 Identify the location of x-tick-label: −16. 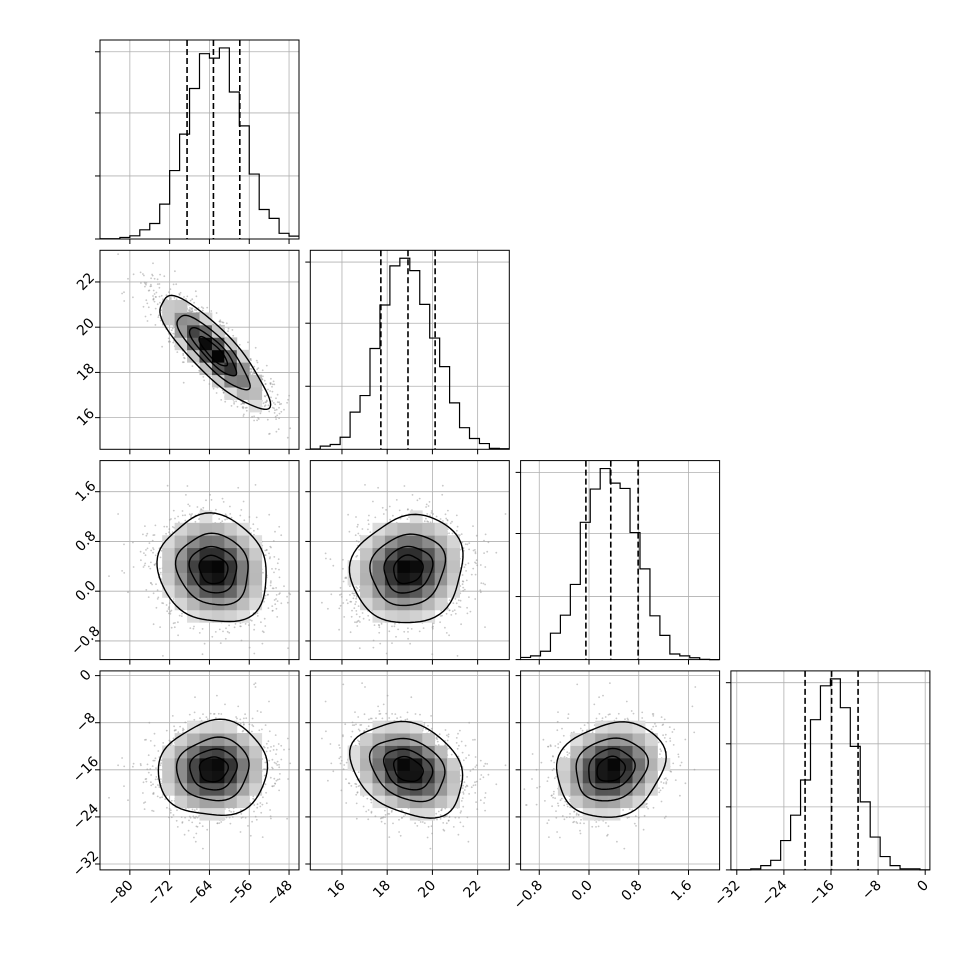
(822, 893).